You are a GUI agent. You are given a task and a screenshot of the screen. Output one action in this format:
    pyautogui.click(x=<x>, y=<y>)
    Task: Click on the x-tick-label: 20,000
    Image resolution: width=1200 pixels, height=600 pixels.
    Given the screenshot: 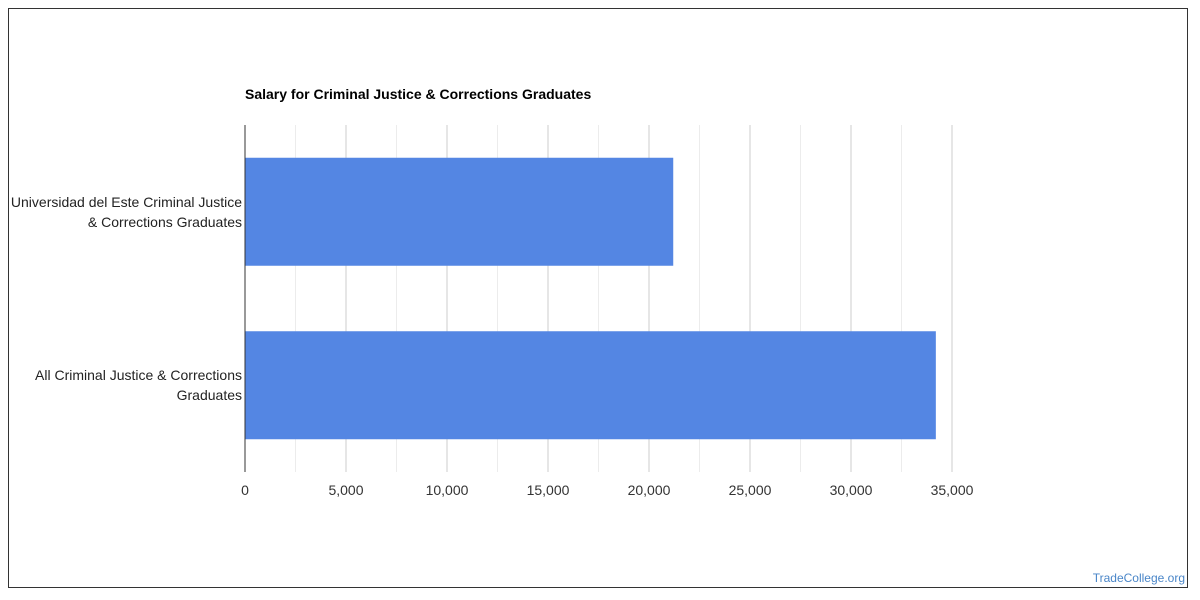 What is the action you would take?
    pyautogui.click(x=649, y=490)
    